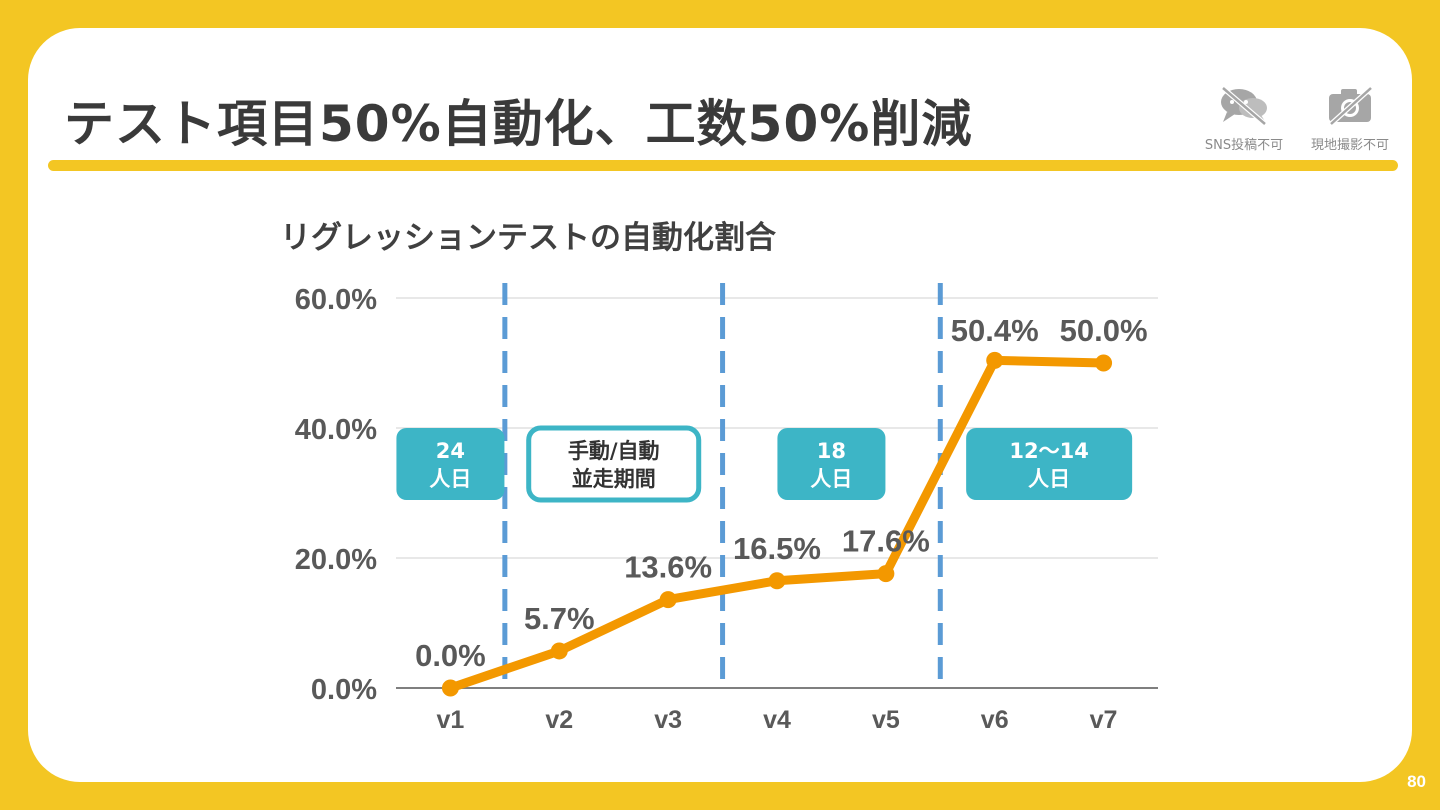 This screenshot has height=810, width=1440. I want to click on slide-title: テスト項目50%自動化、工数50%削減, so click(518, 124).